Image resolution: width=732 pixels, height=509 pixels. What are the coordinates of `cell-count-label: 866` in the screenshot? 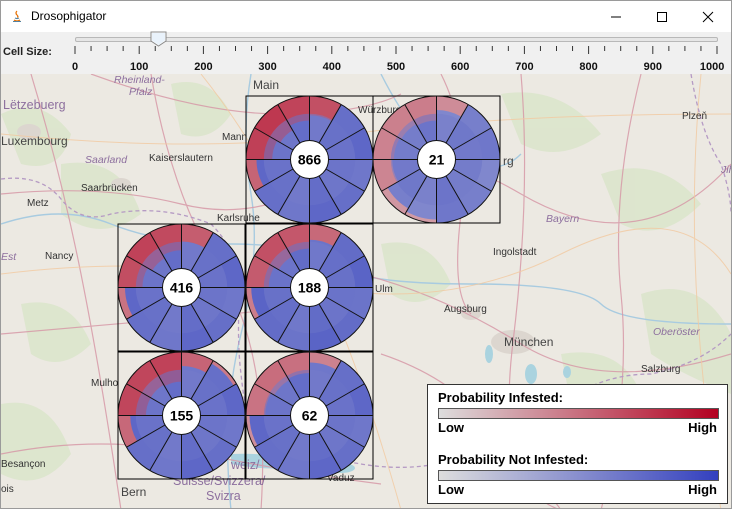 It's located at (310, 160).